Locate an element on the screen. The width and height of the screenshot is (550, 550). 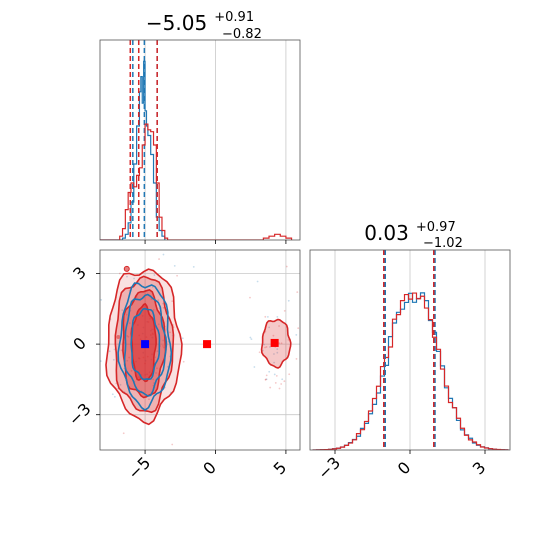
x-tick-label: 3 is located at coordinates (479, 468).